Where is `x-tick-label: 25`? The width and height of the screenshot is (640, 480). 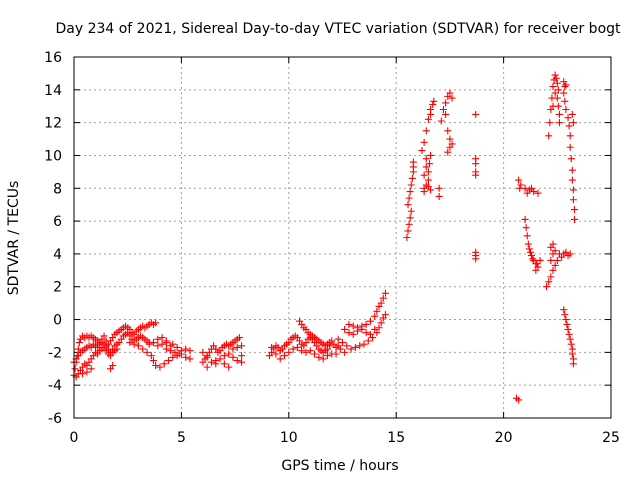 x-tick-label: 25 is located at coordinates (611, 438).